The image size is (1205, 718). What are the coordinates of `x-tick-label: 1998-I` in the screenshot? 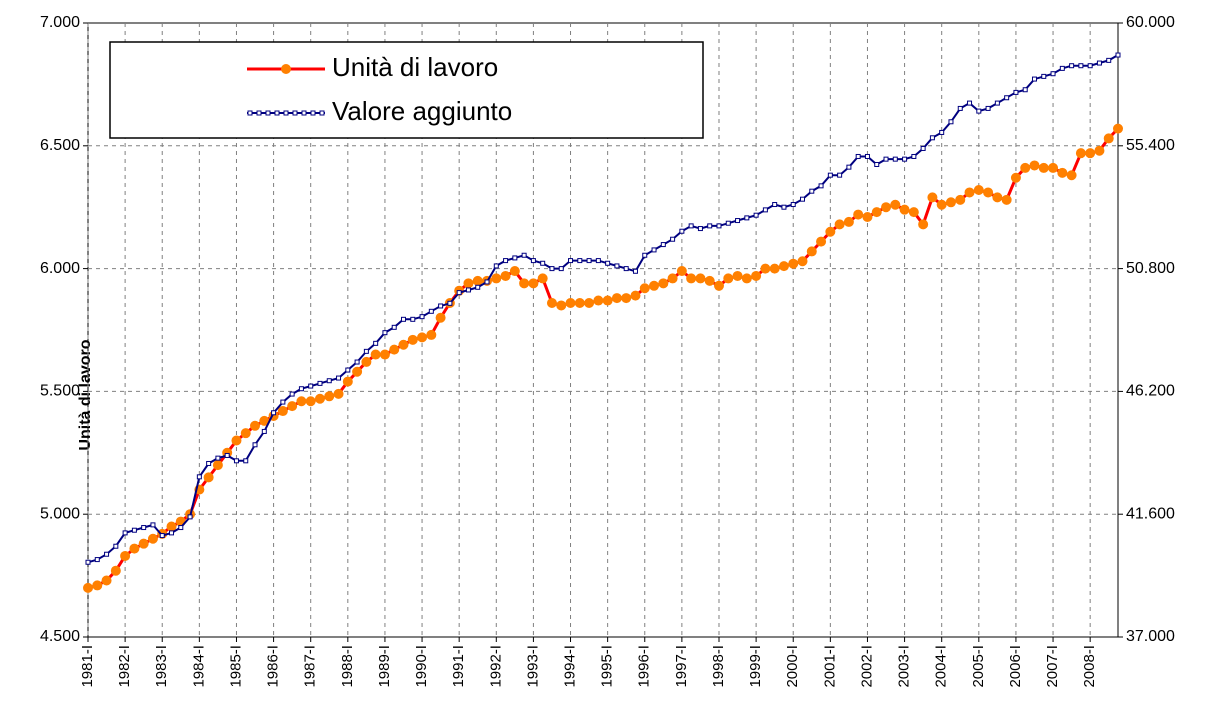 It's located at (718, 666).